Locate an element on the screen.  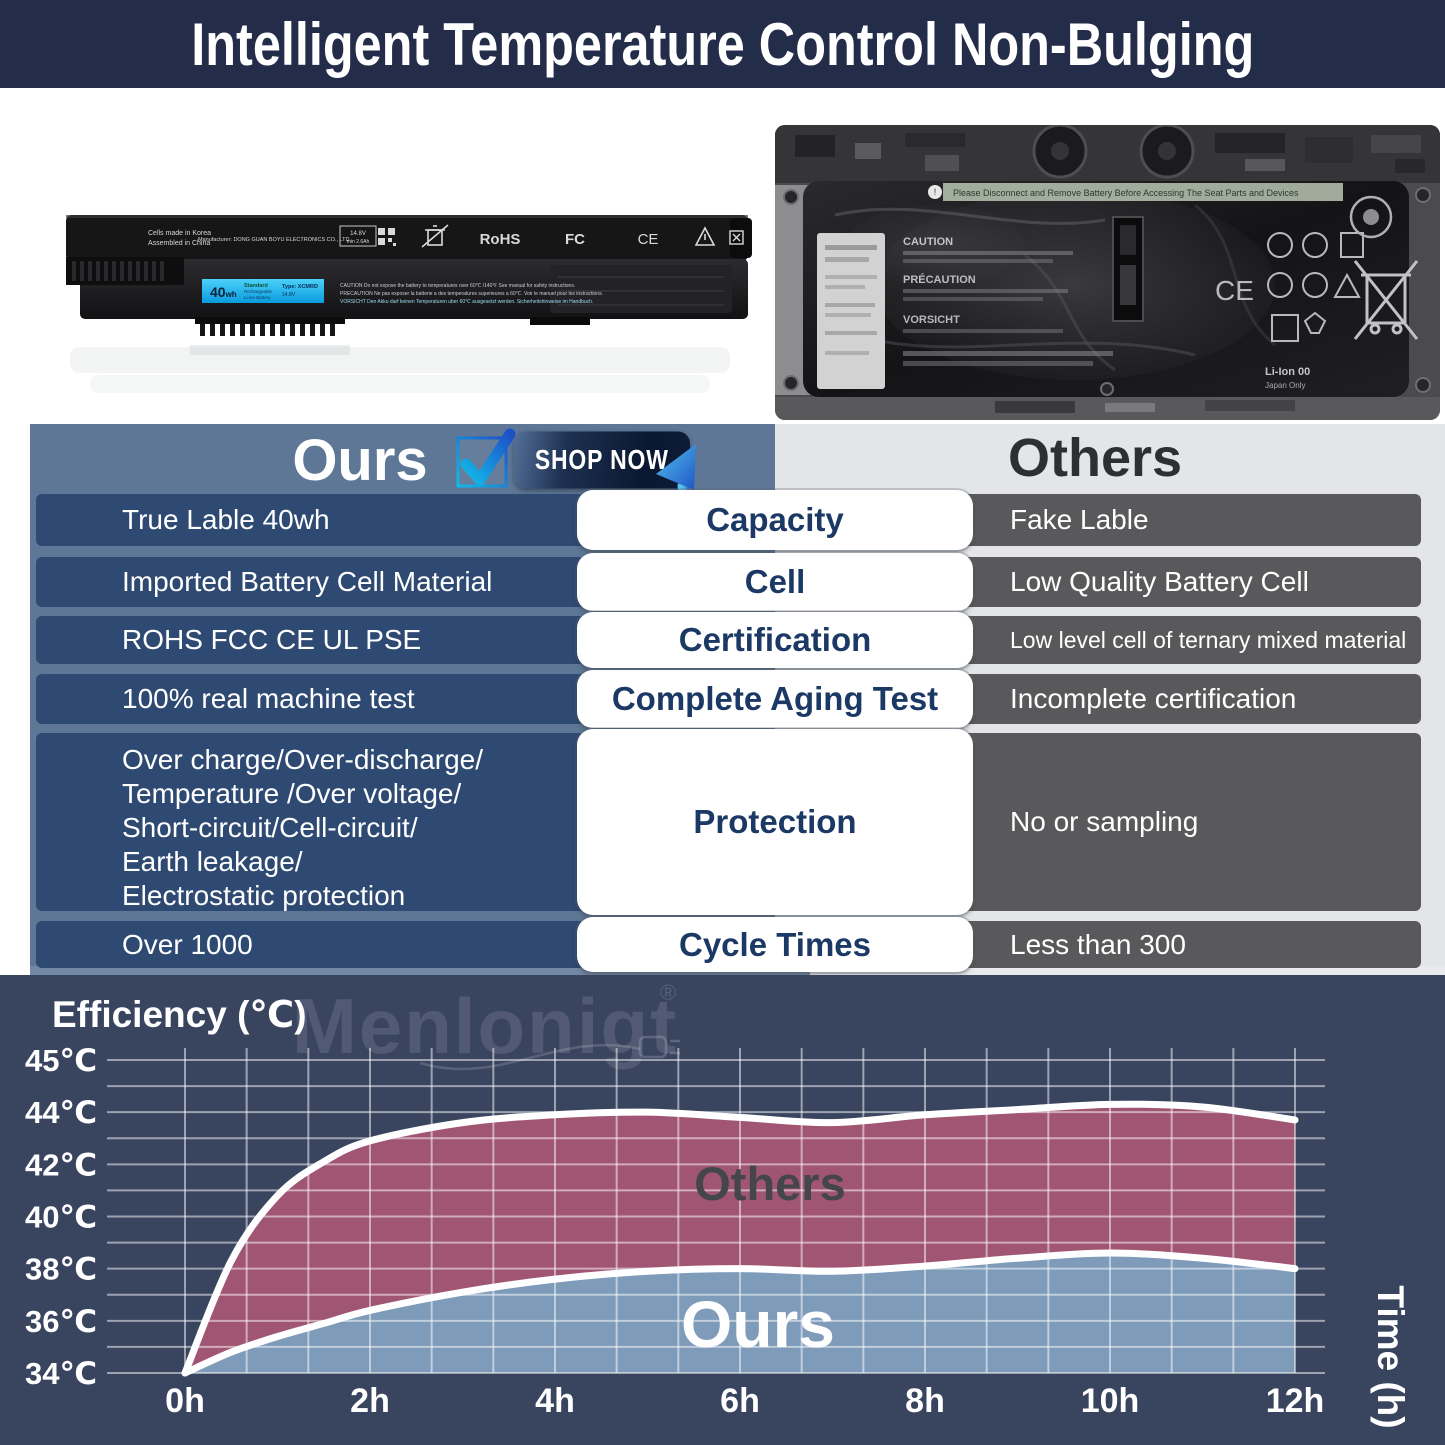
cell-text: Low level cell of ternary mixed material is located at coordinates (1208, 639).